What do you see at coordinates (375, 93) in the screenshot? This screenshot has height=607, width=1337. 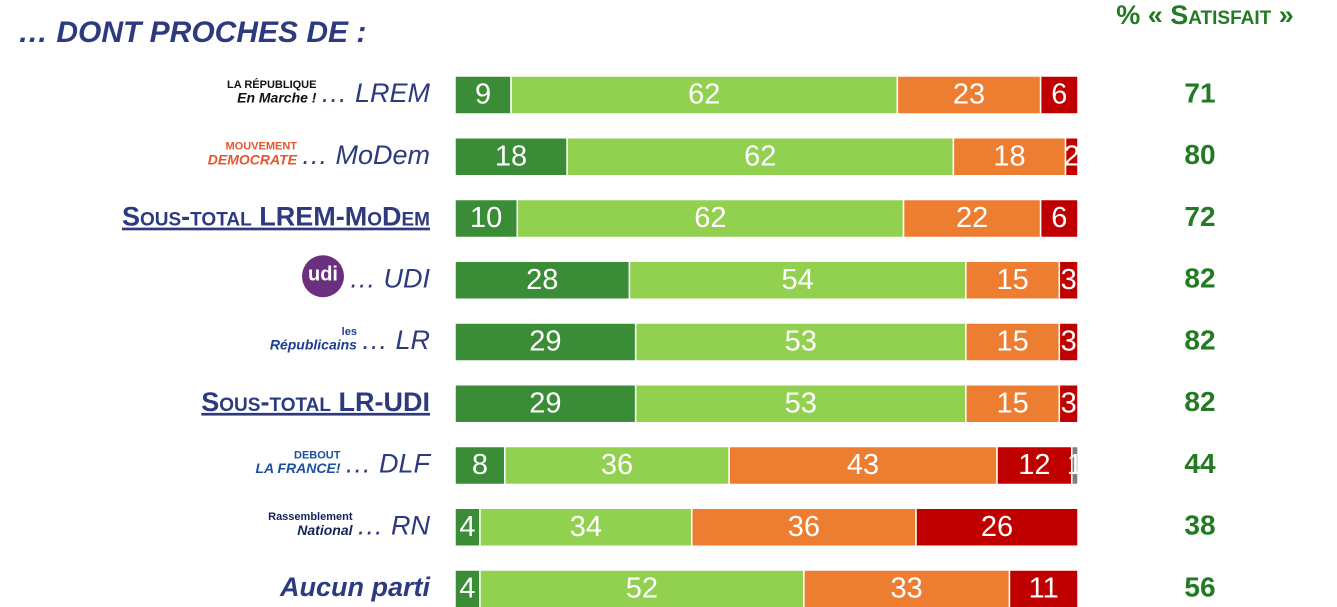 I see `category-label: … LREM` at bounding box center [375, 93].